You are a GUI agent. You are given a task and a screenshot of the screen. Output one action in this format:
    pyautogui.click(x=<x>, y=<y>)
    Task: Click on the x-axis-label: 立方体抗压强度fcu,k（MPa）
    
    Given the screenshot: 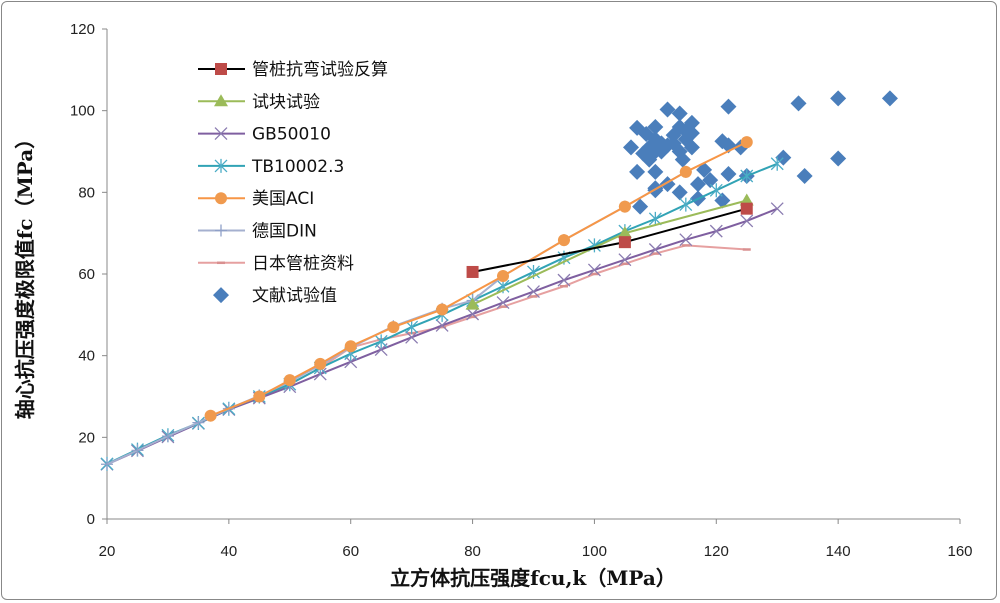 What is the action you would take?
    pyautogui.click(x=533, y=578)
    